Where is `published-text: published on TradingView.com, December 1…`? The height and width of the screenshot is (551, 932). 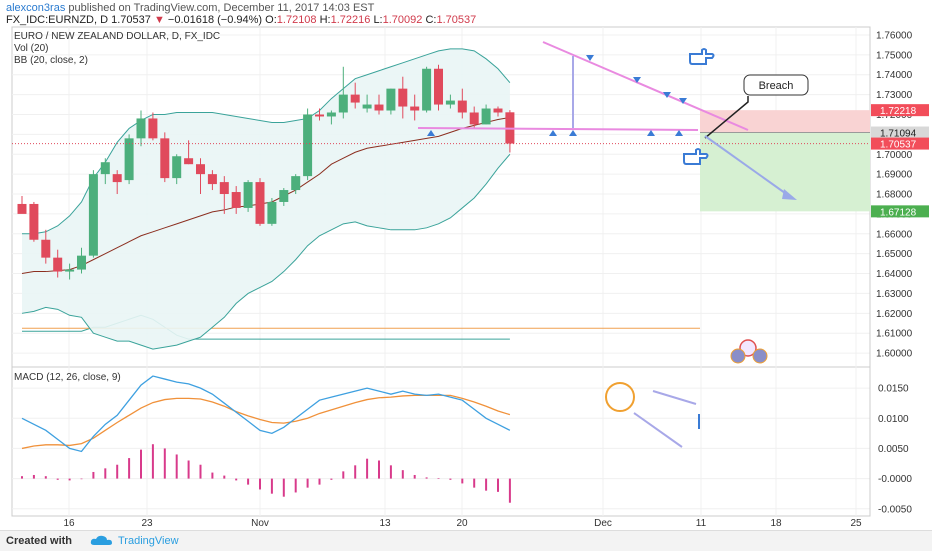 published-text: published on TradingView.com, December 1… is located at coordinates (221, 8).